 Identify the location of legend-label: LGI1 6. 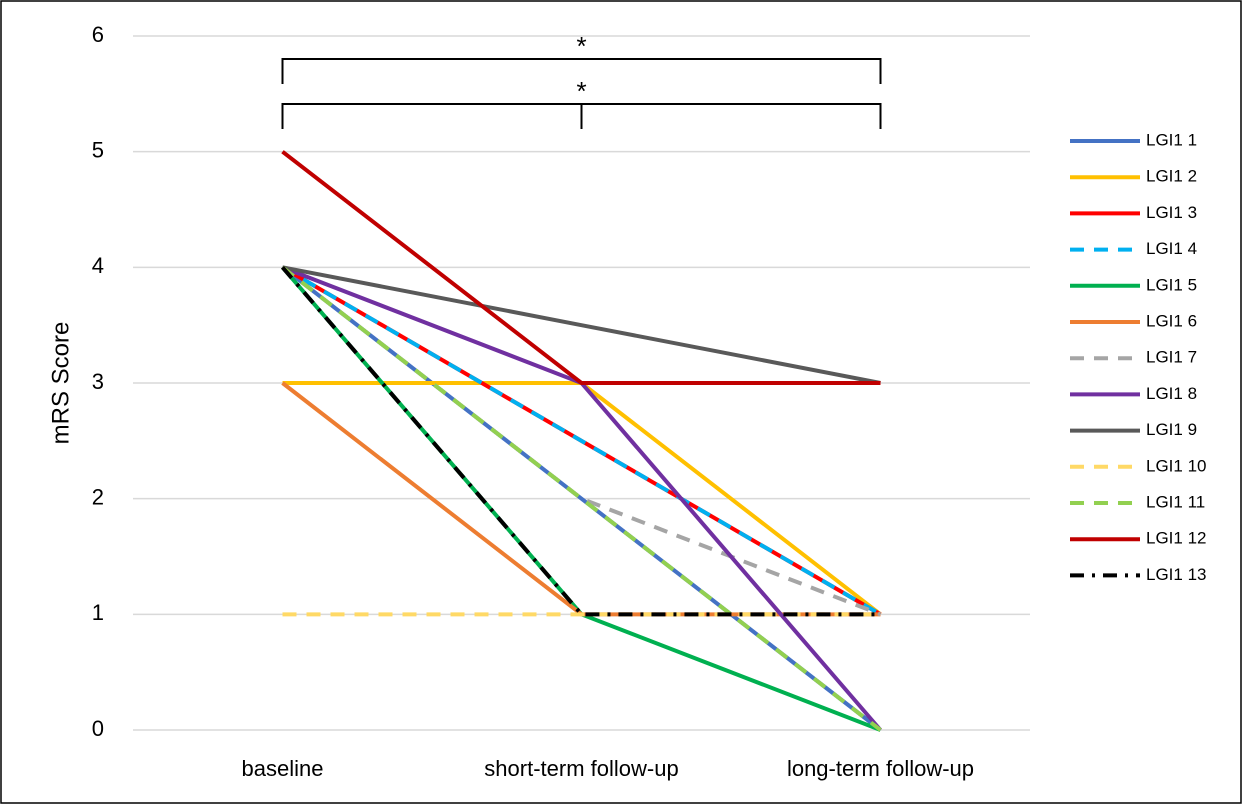
(1171, 320).